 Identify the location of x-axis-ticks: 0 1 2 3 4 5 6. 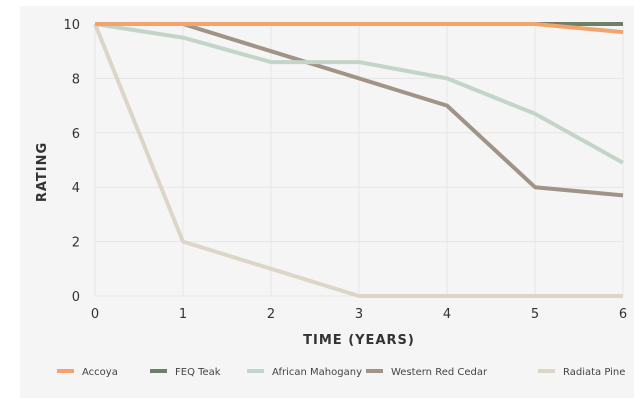
(359, 314).